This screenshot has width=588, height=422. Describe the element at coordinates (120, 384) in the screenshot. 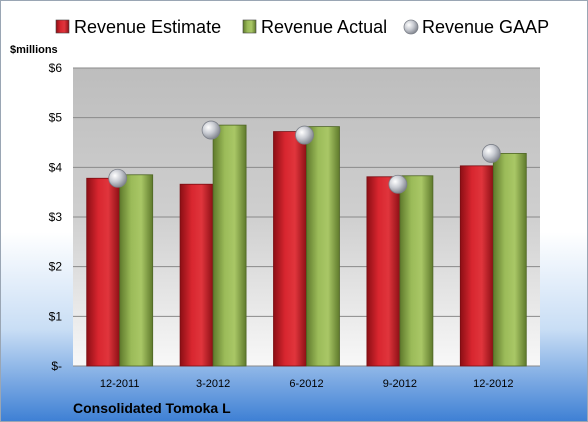

I see `x-tick-label: 12-2011` at that location.